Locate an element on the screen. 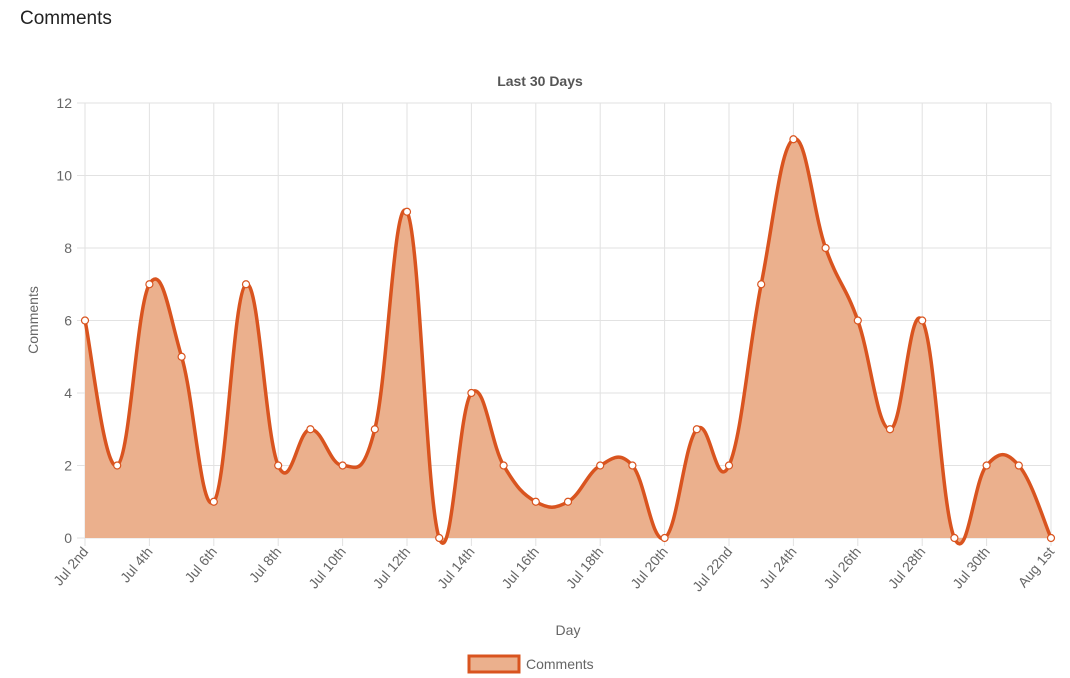 This screenshot has width=1070, height=678. y-tick-label: 10 is located at coordinates (64, 176).